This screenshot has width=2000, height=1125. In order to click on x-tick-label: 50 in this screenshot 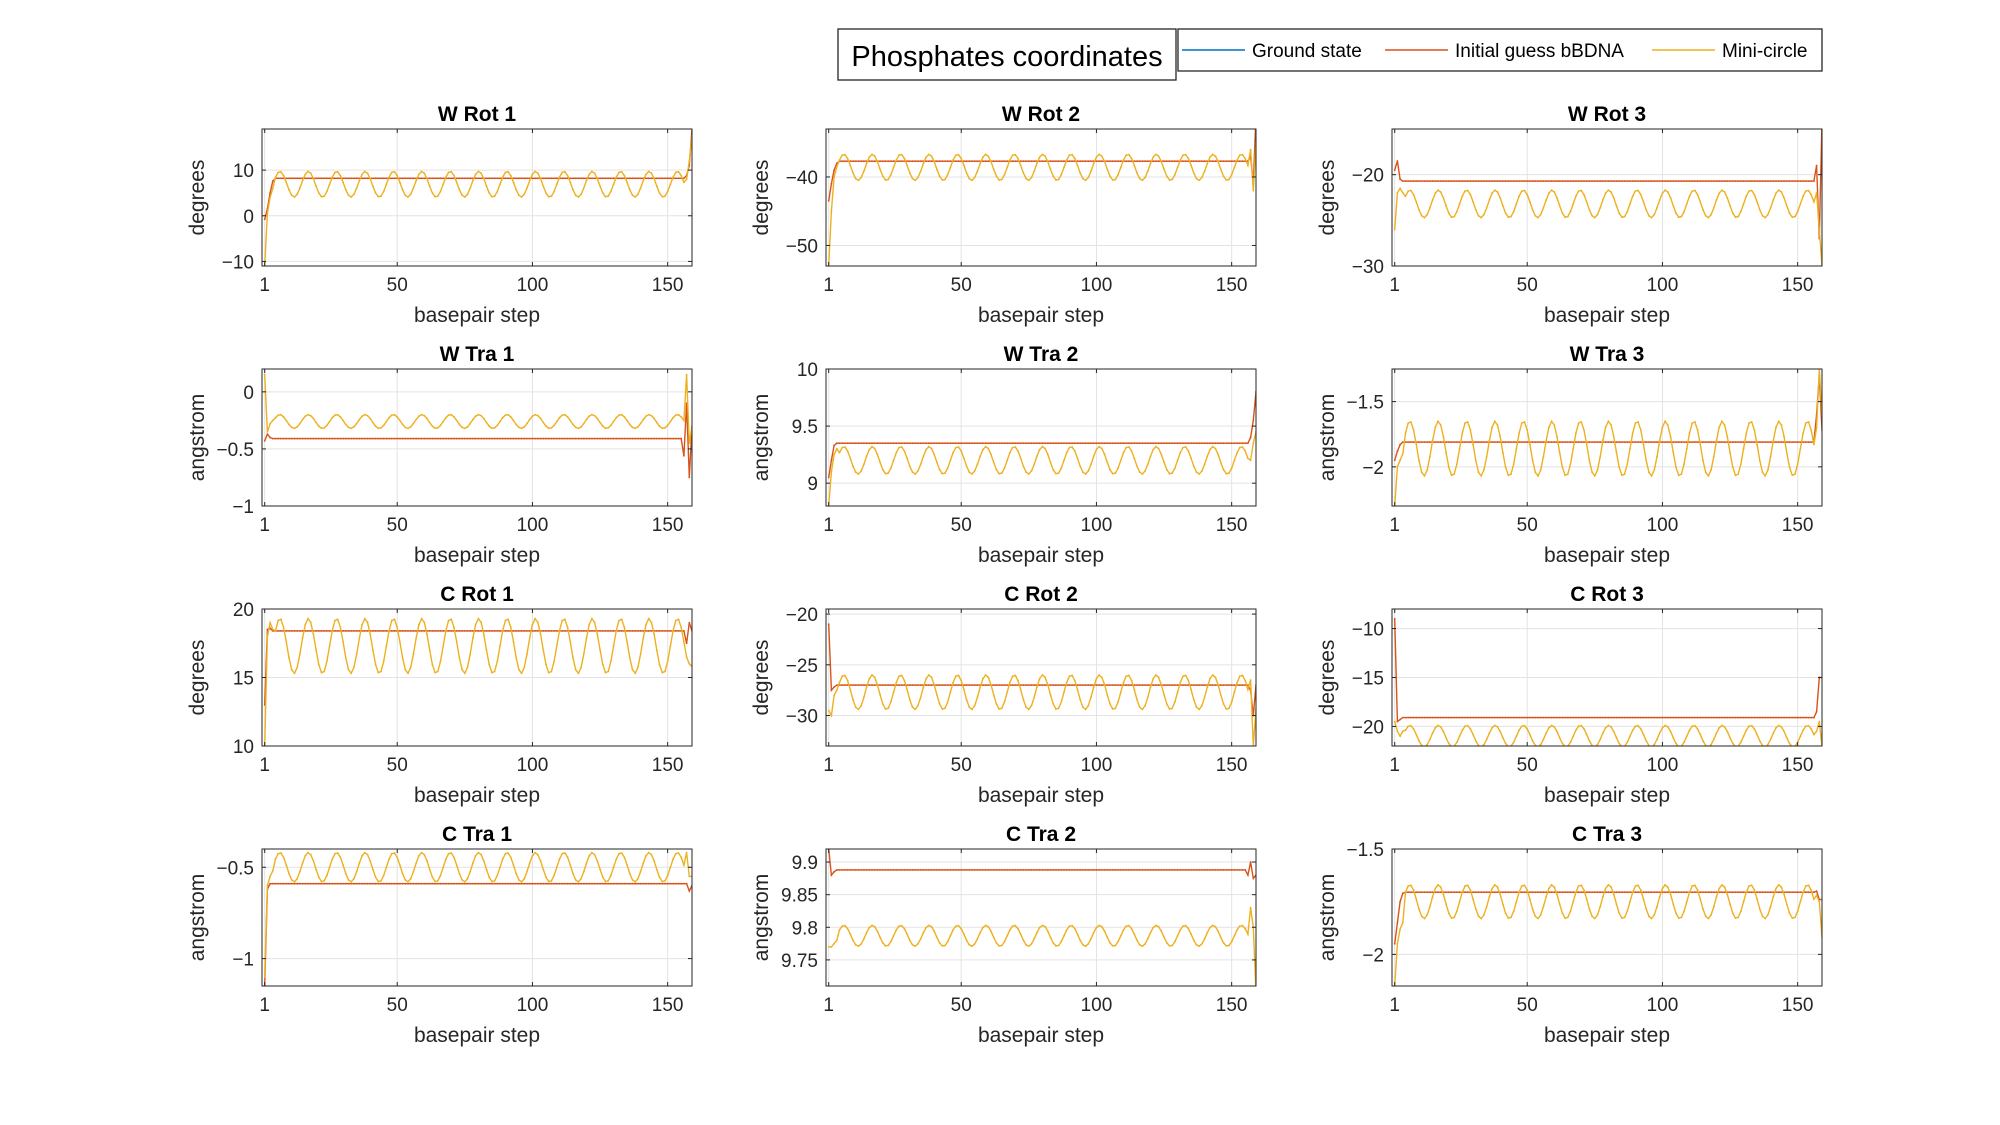, I will do `click(1527, 1005)`.